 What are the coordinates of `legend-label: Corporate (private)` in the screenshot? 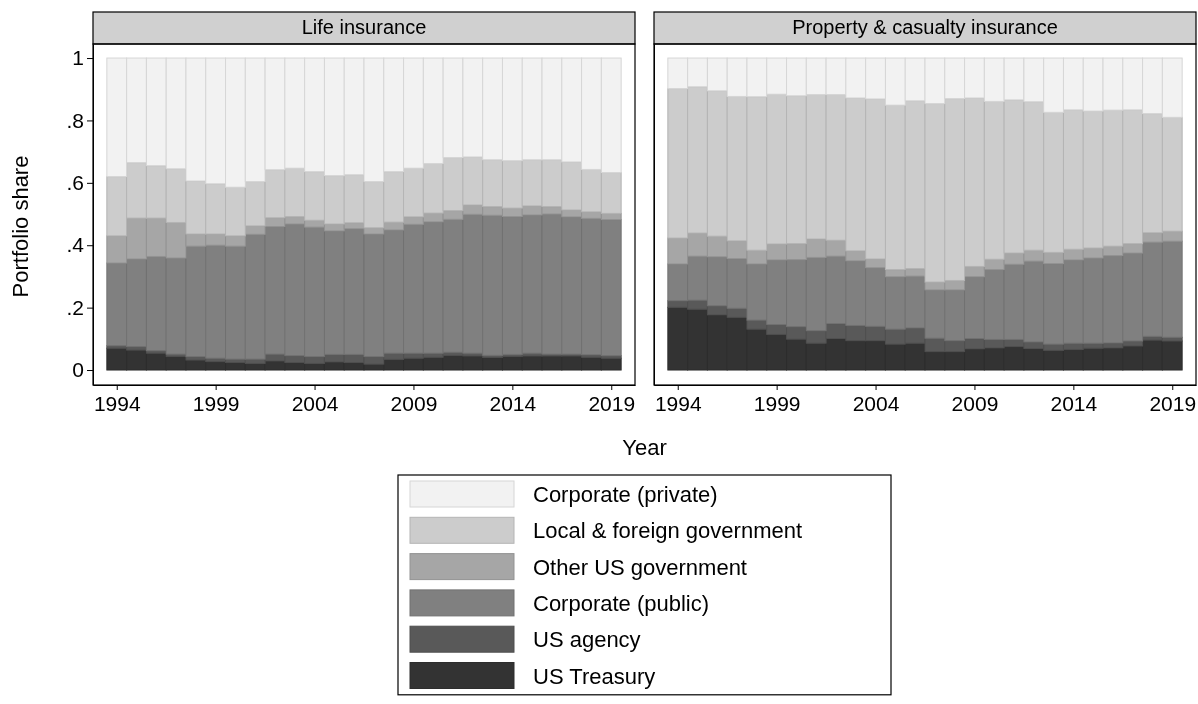 It's located at (625, 494).